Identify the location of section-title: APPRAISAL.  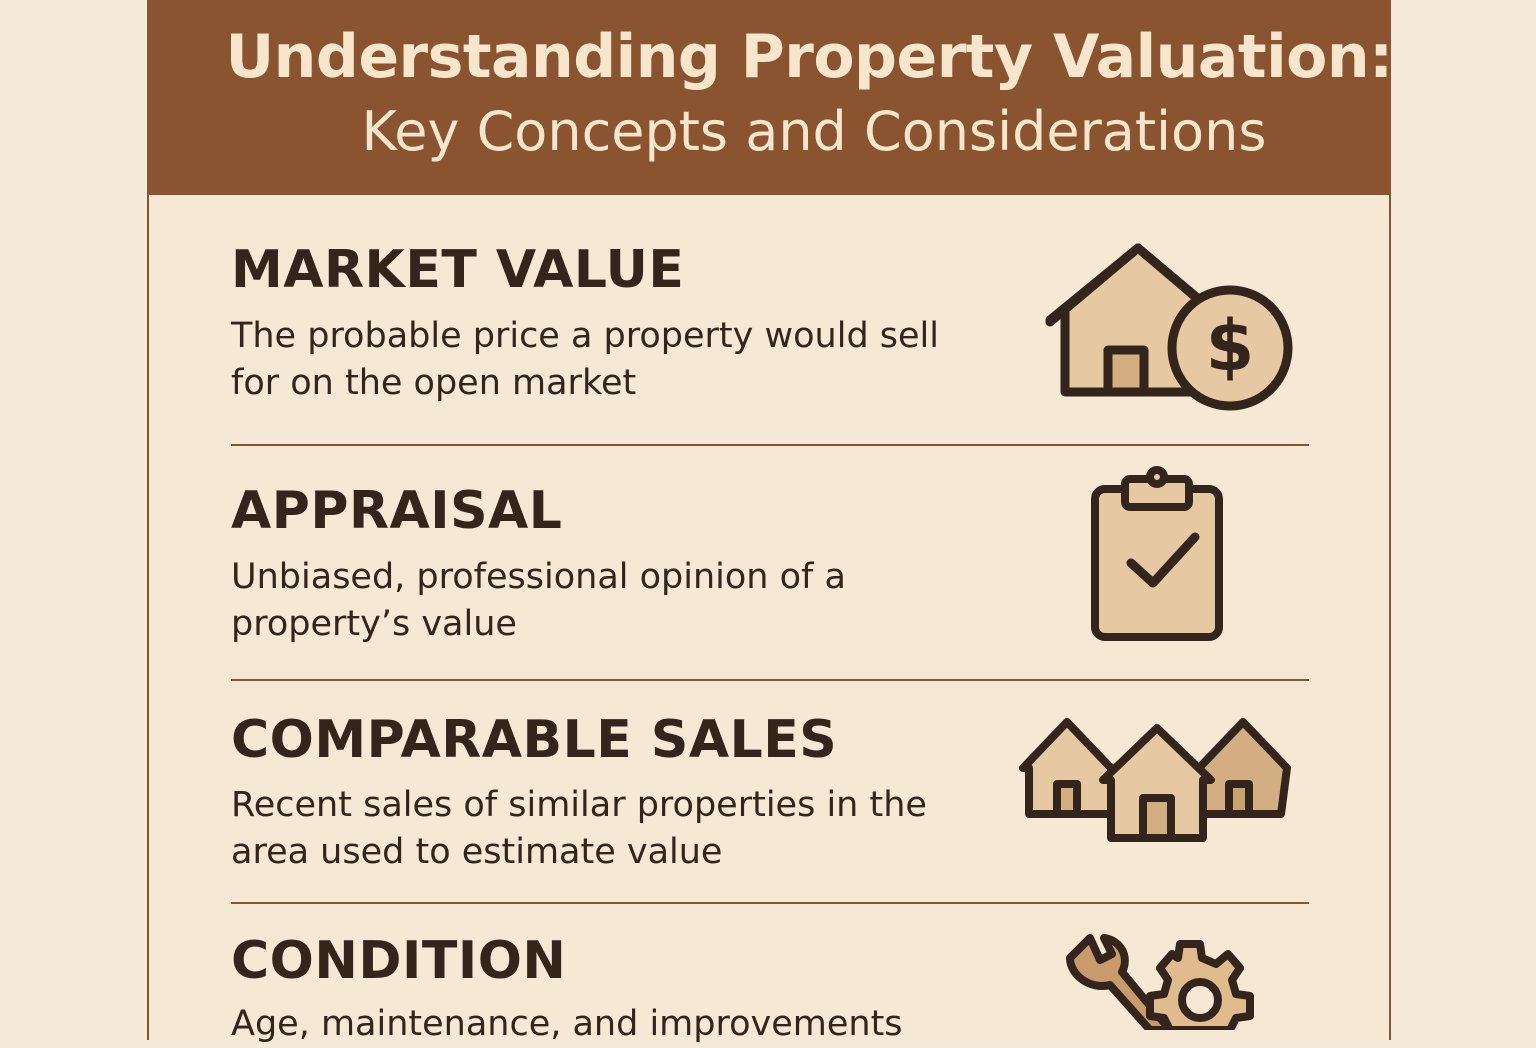
(397, 511).